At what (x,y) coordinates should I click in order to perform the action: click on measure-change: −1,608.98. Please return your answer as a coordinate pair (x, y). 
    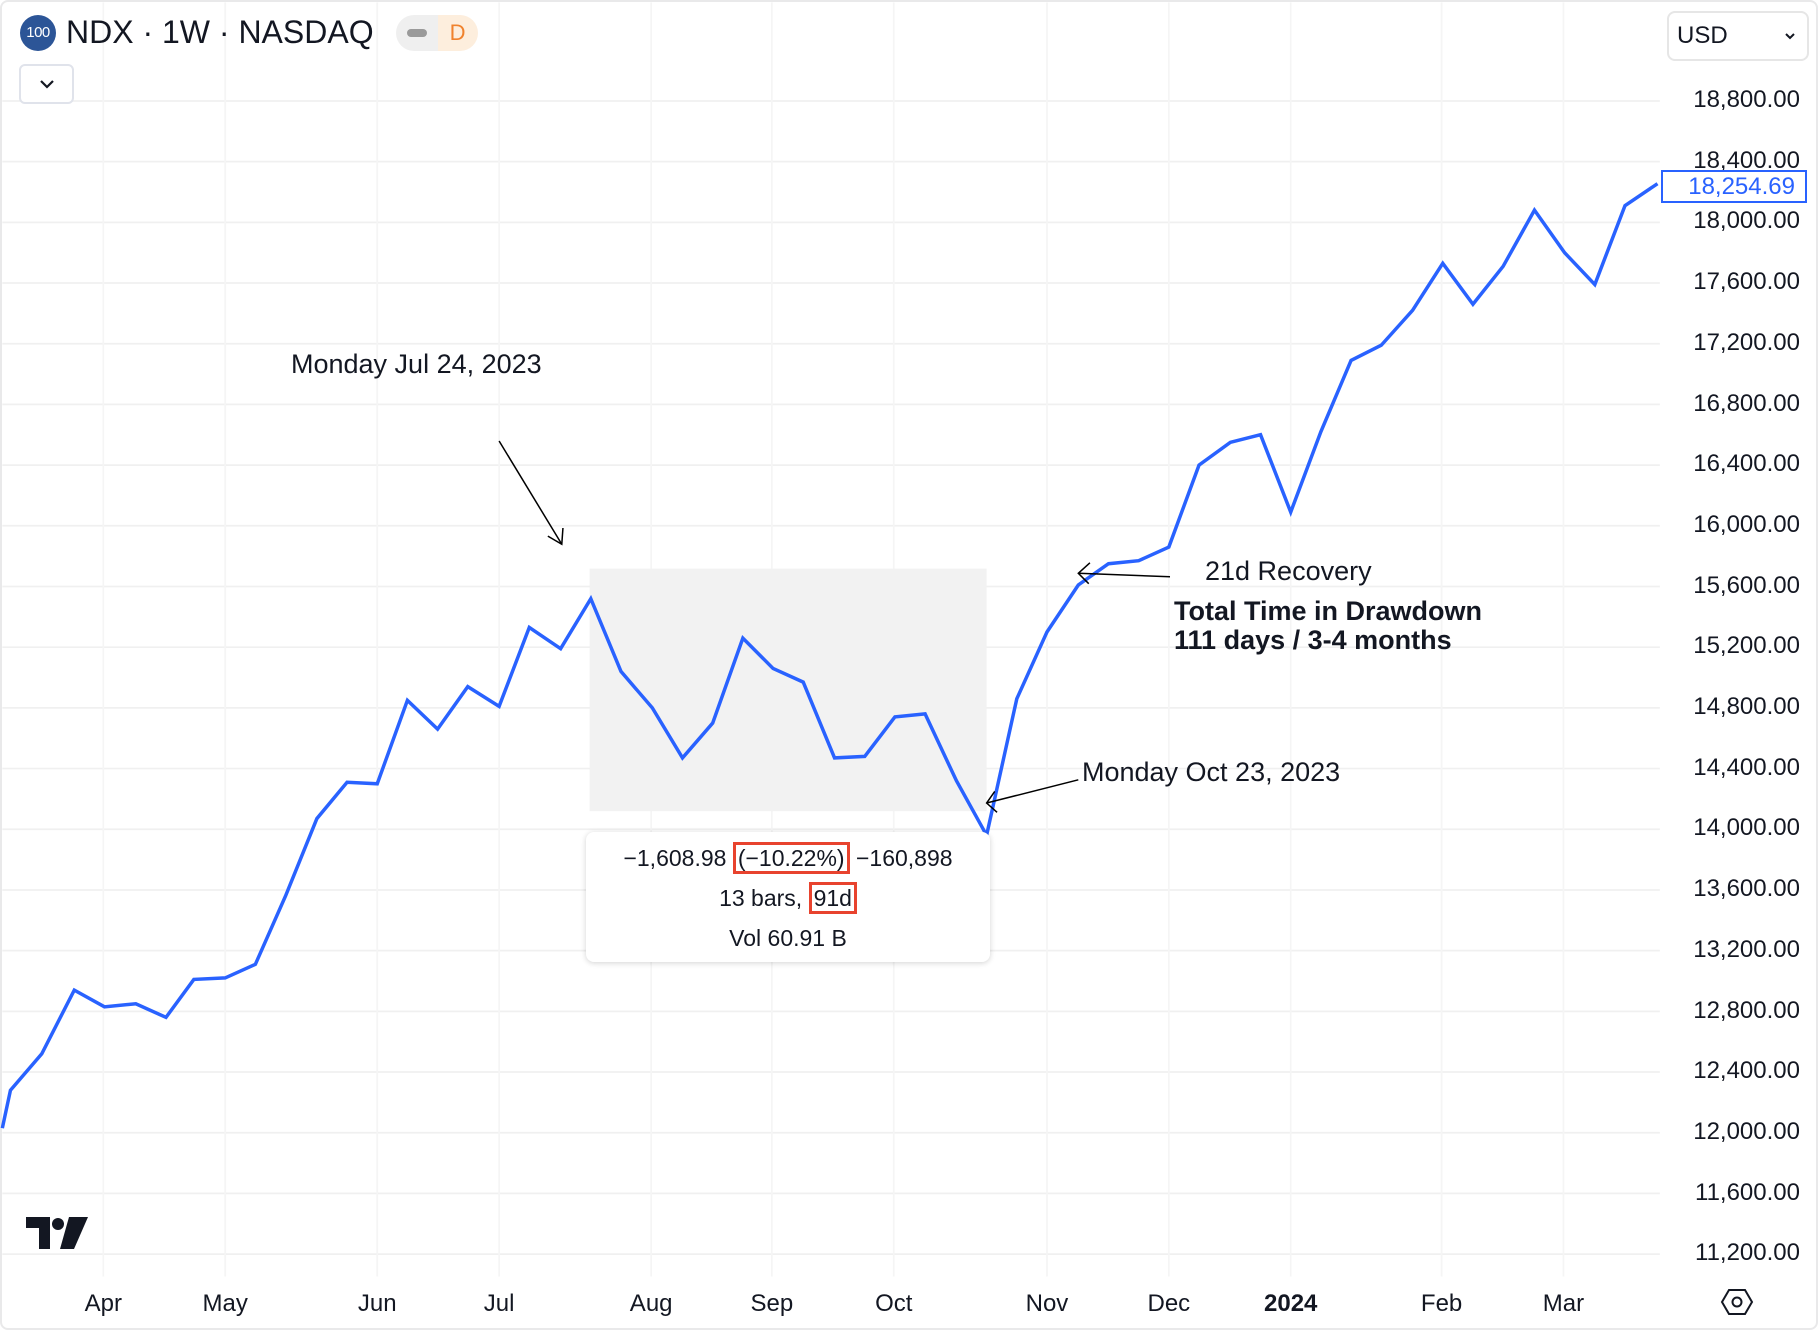
    Looking at the image, I should click on (675, 858).